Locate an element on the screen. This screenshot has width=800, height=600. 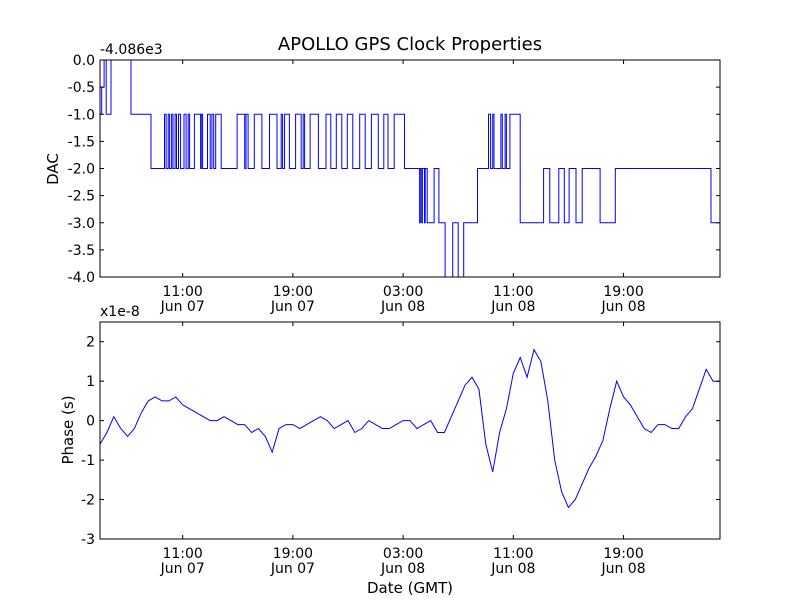
dac-ytick-label: -4.0 is located at coordinates (81, 278).